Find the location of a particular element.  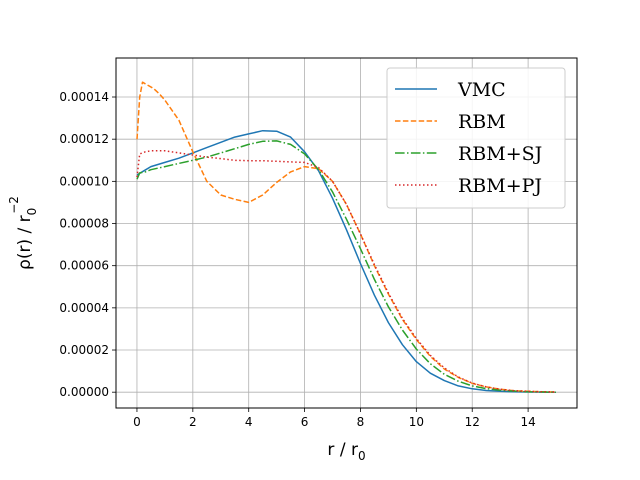

x-tick-label: 6 is located at coordinates (305, 422).